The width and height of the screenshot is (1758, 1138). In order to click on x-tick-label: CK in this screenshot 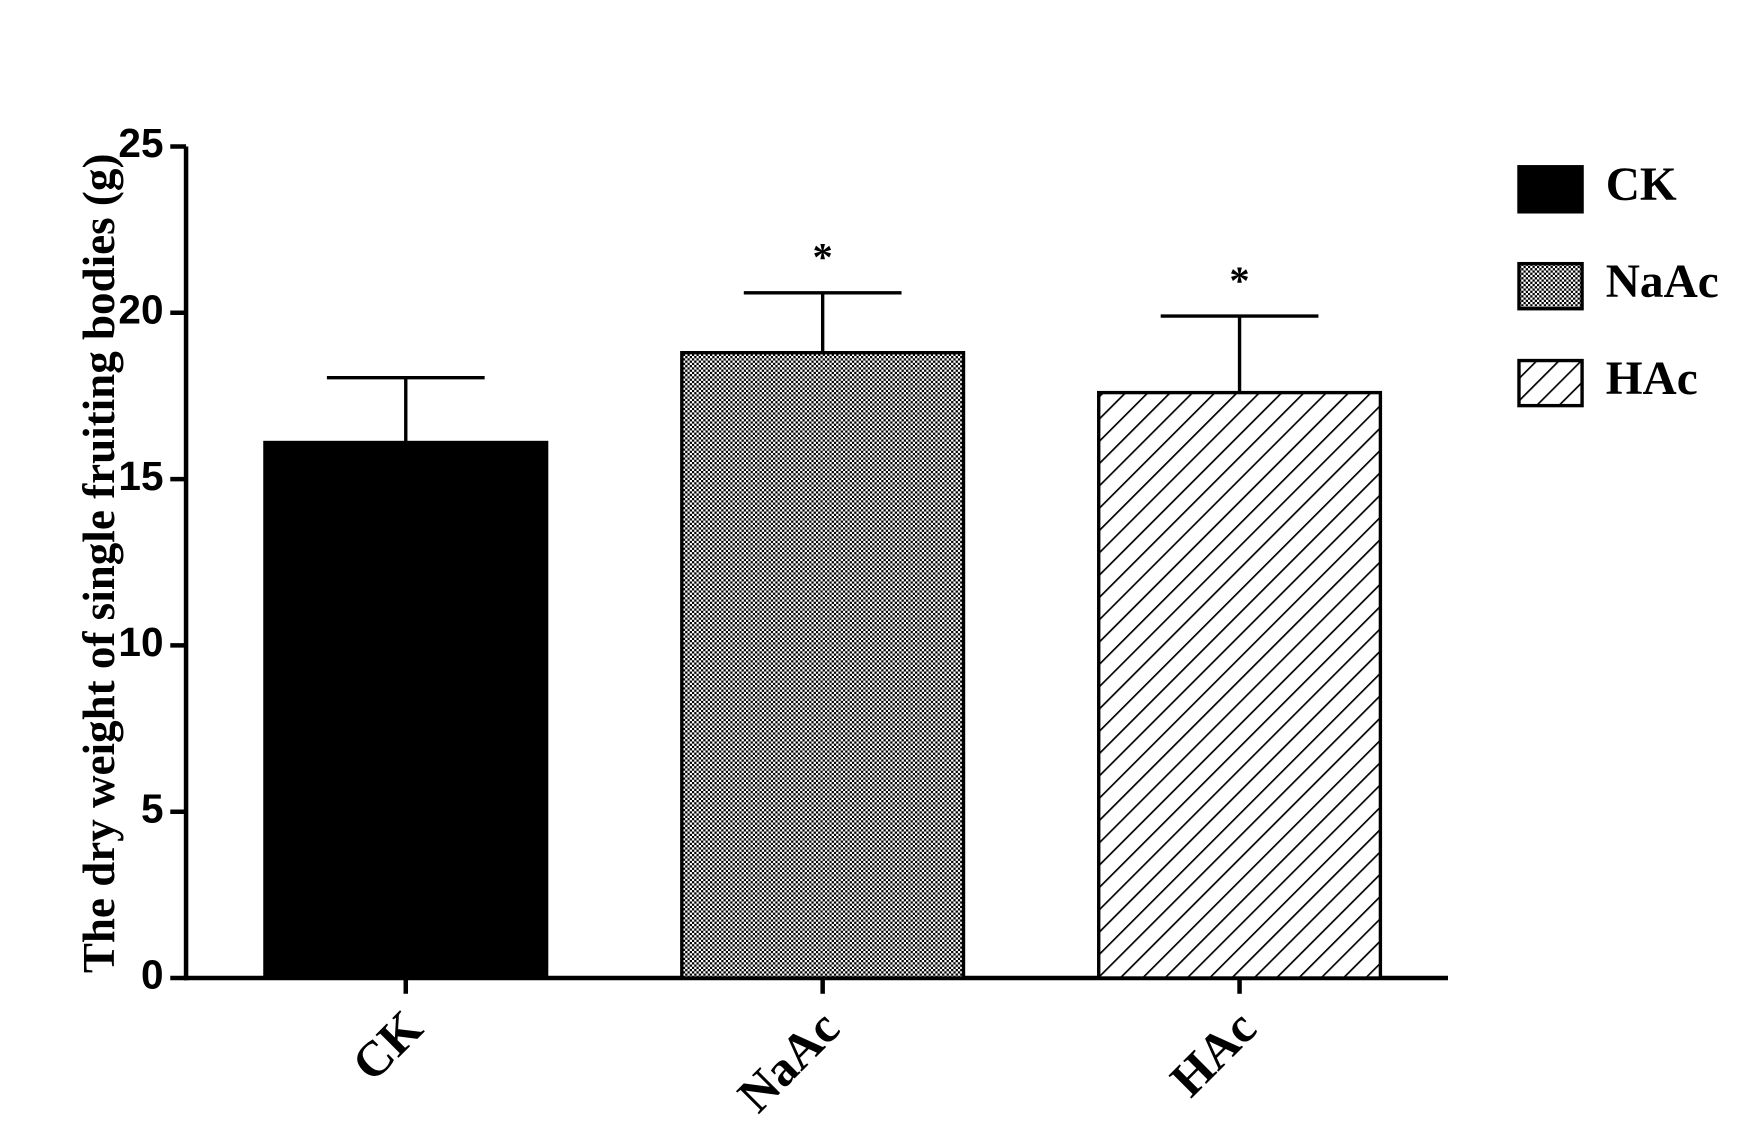, I will do `click(387, 1046)`.